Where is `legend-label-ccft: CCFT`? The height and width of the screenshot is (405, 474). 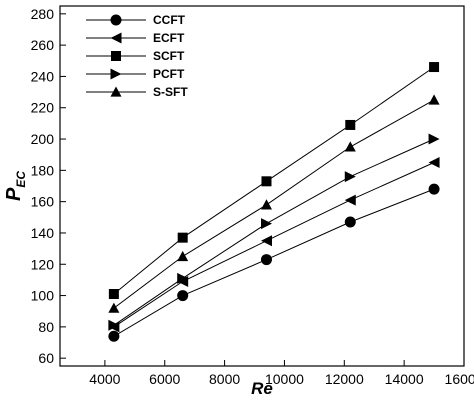 legend-label-ccft: CCFT is located at coordinates (169, 20).